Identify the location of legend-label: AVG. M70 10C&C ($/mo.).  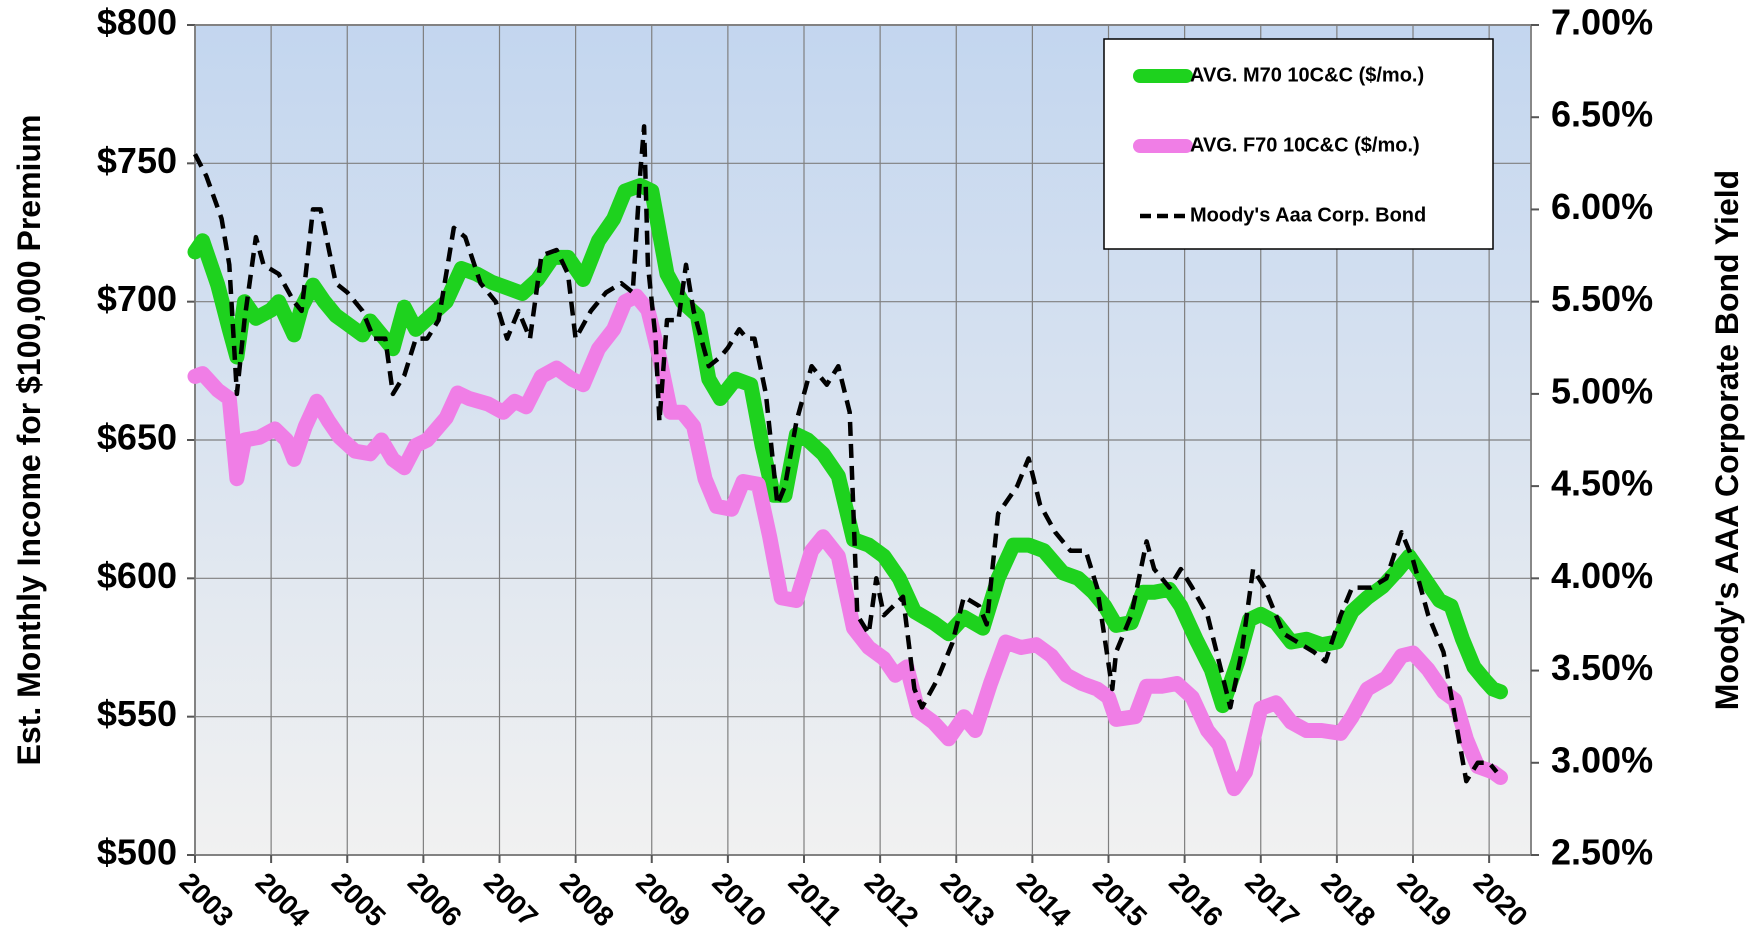
(1307, 75).